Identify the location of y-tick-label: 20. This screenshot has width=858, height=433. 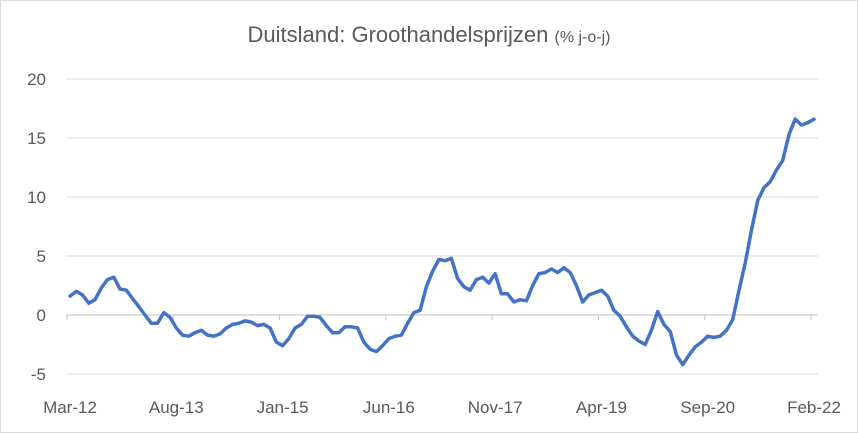
(36, 79).